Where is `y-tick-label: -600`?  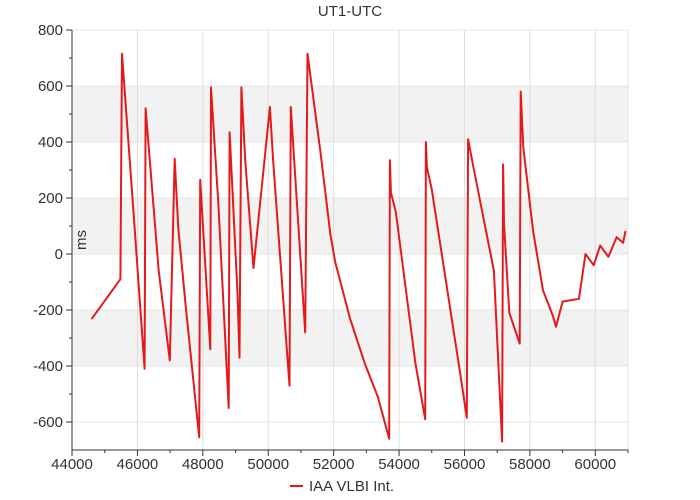
y-tick-label: -600 is located at coordinates (48, 422).